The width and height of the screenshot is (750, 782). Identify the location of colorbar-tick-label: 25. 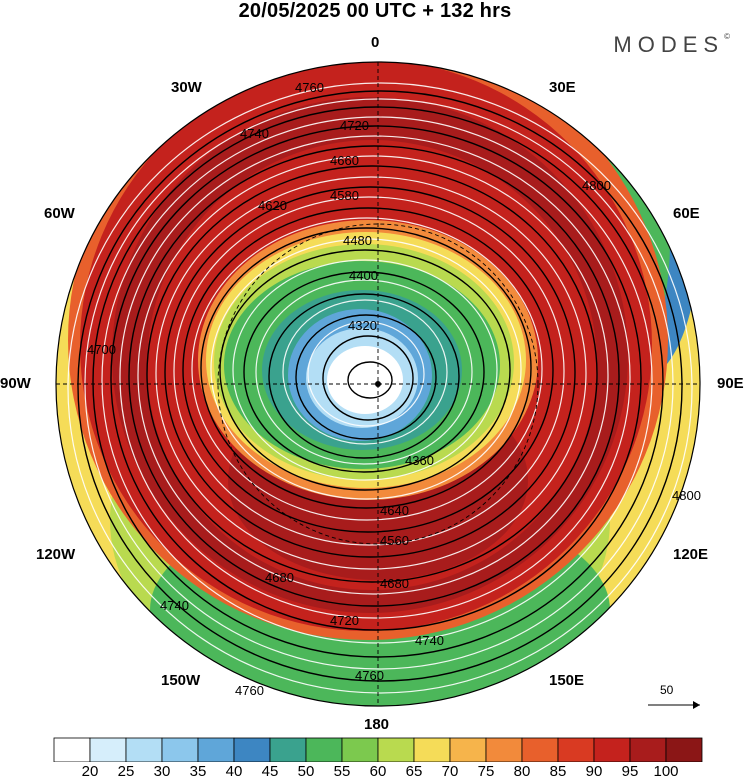
(126, 771).